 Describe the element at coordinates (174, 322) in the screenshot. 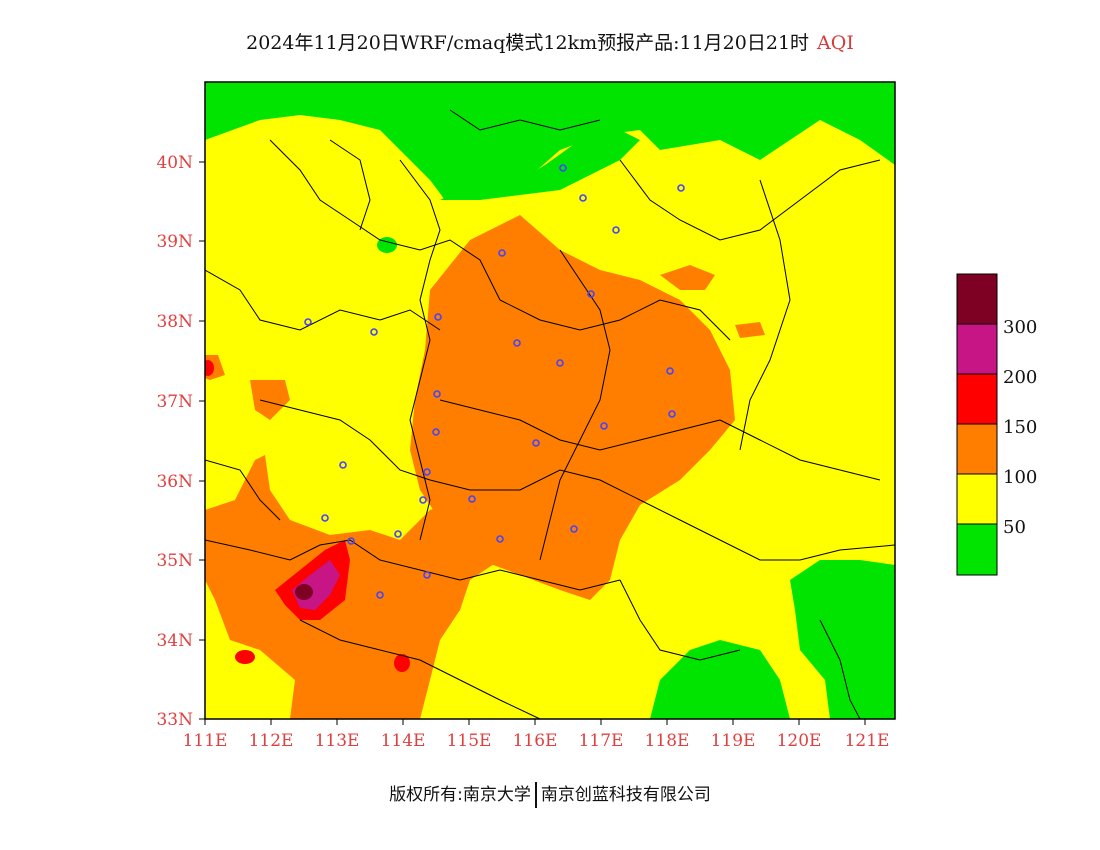

I see `lat-label-38n: 38N` at that location.